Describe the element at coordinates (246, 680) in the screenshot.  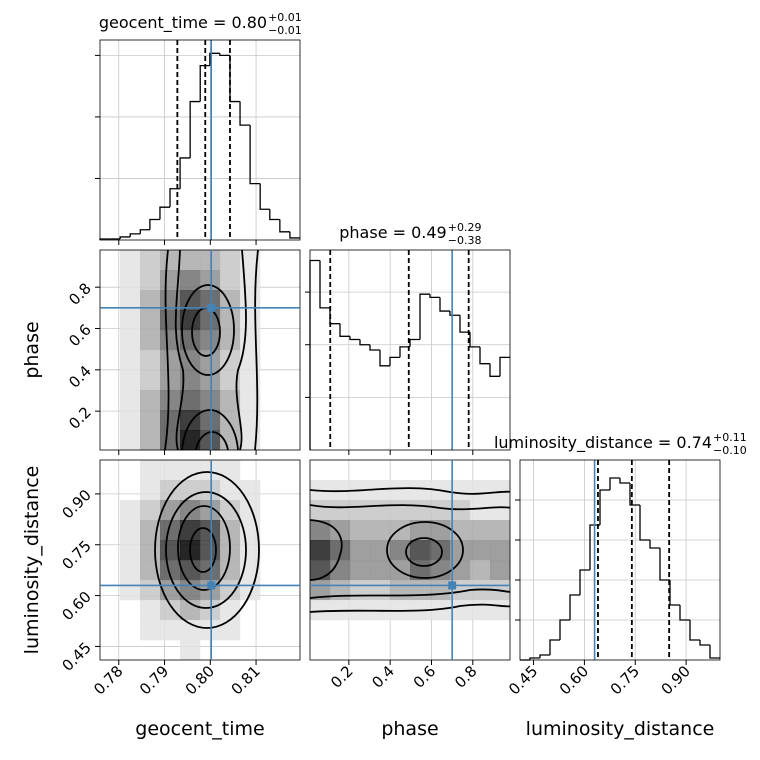
I see `x-tick-label: 0.81` at that location.